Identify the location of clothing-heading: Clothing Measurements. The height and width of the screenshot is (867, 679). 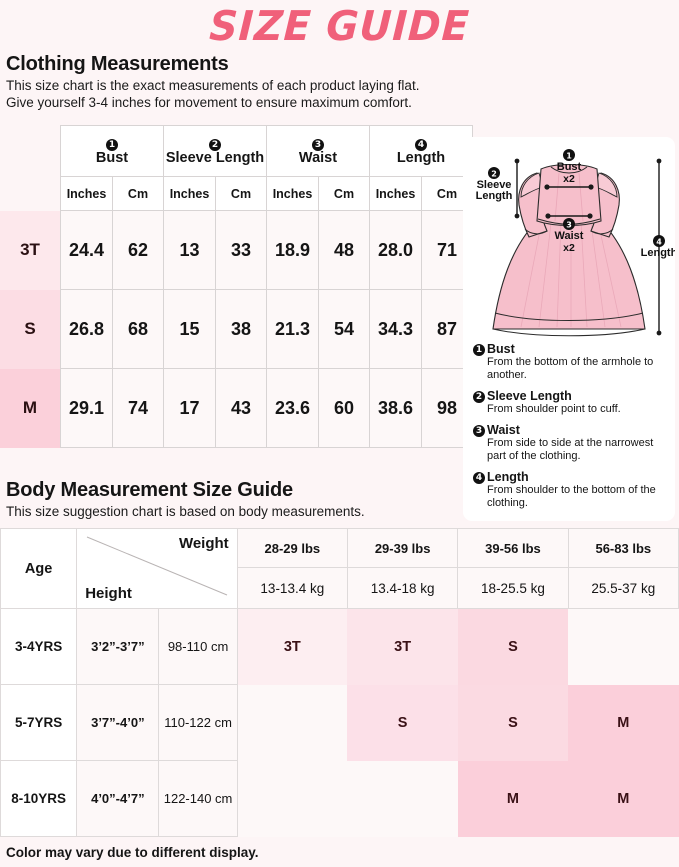
(117, 64).